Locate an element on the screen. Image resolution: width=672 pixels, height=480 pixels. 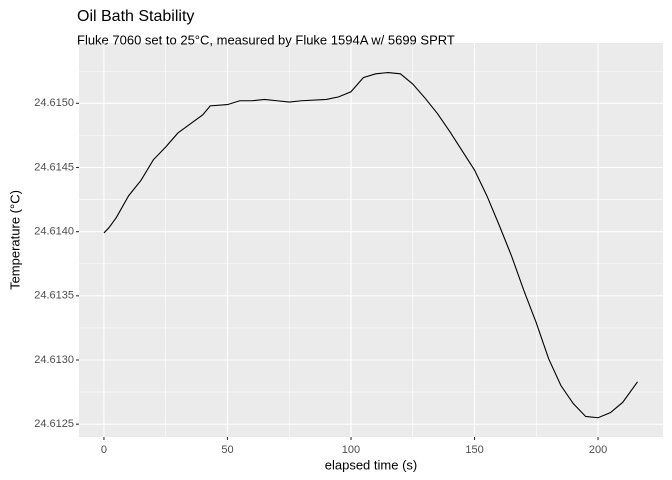
x-tick-label: 50 is located at coordinates (227, 450).